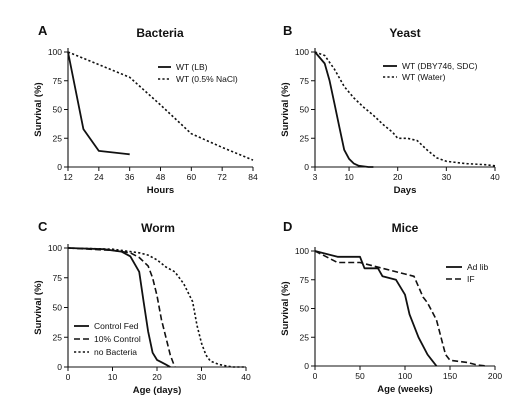  What do you see at coordinates (405, 228) in the screenshot?
I see `chart-title: Mice` at bounding box center [405, 228].